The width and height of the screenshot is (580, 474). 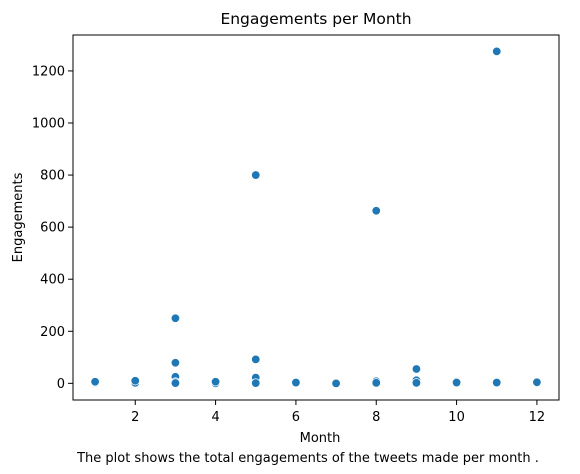 What do you see at coordinates (315, 19) in the screenshot?
I see `chart-title: Engagements per Month` at bounding box center [315, 19].